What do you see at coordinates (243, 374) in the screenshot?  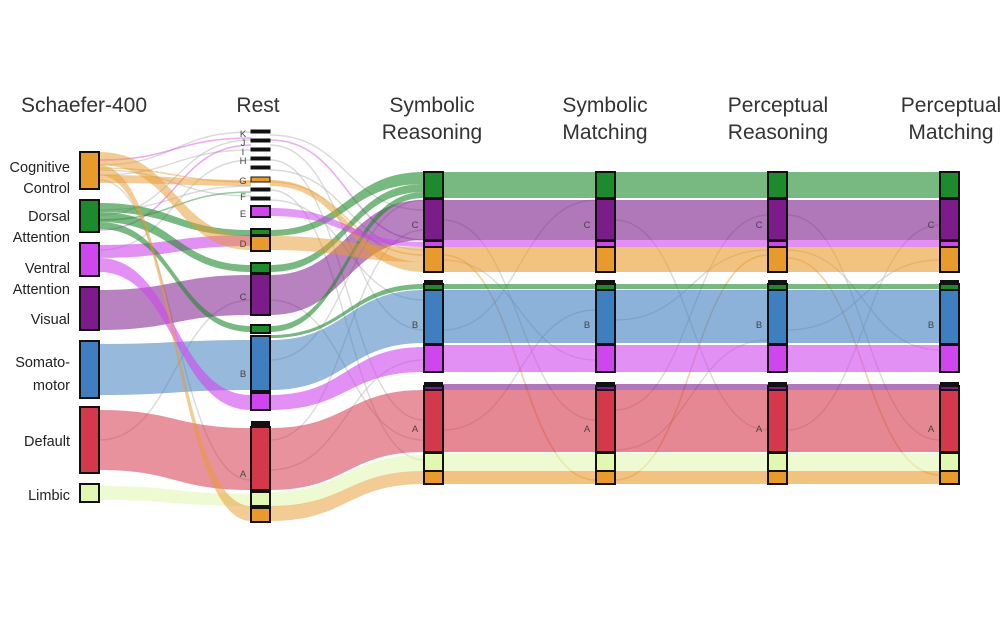 I see `rest-module-letter: B` at bounding box center [243, 374].